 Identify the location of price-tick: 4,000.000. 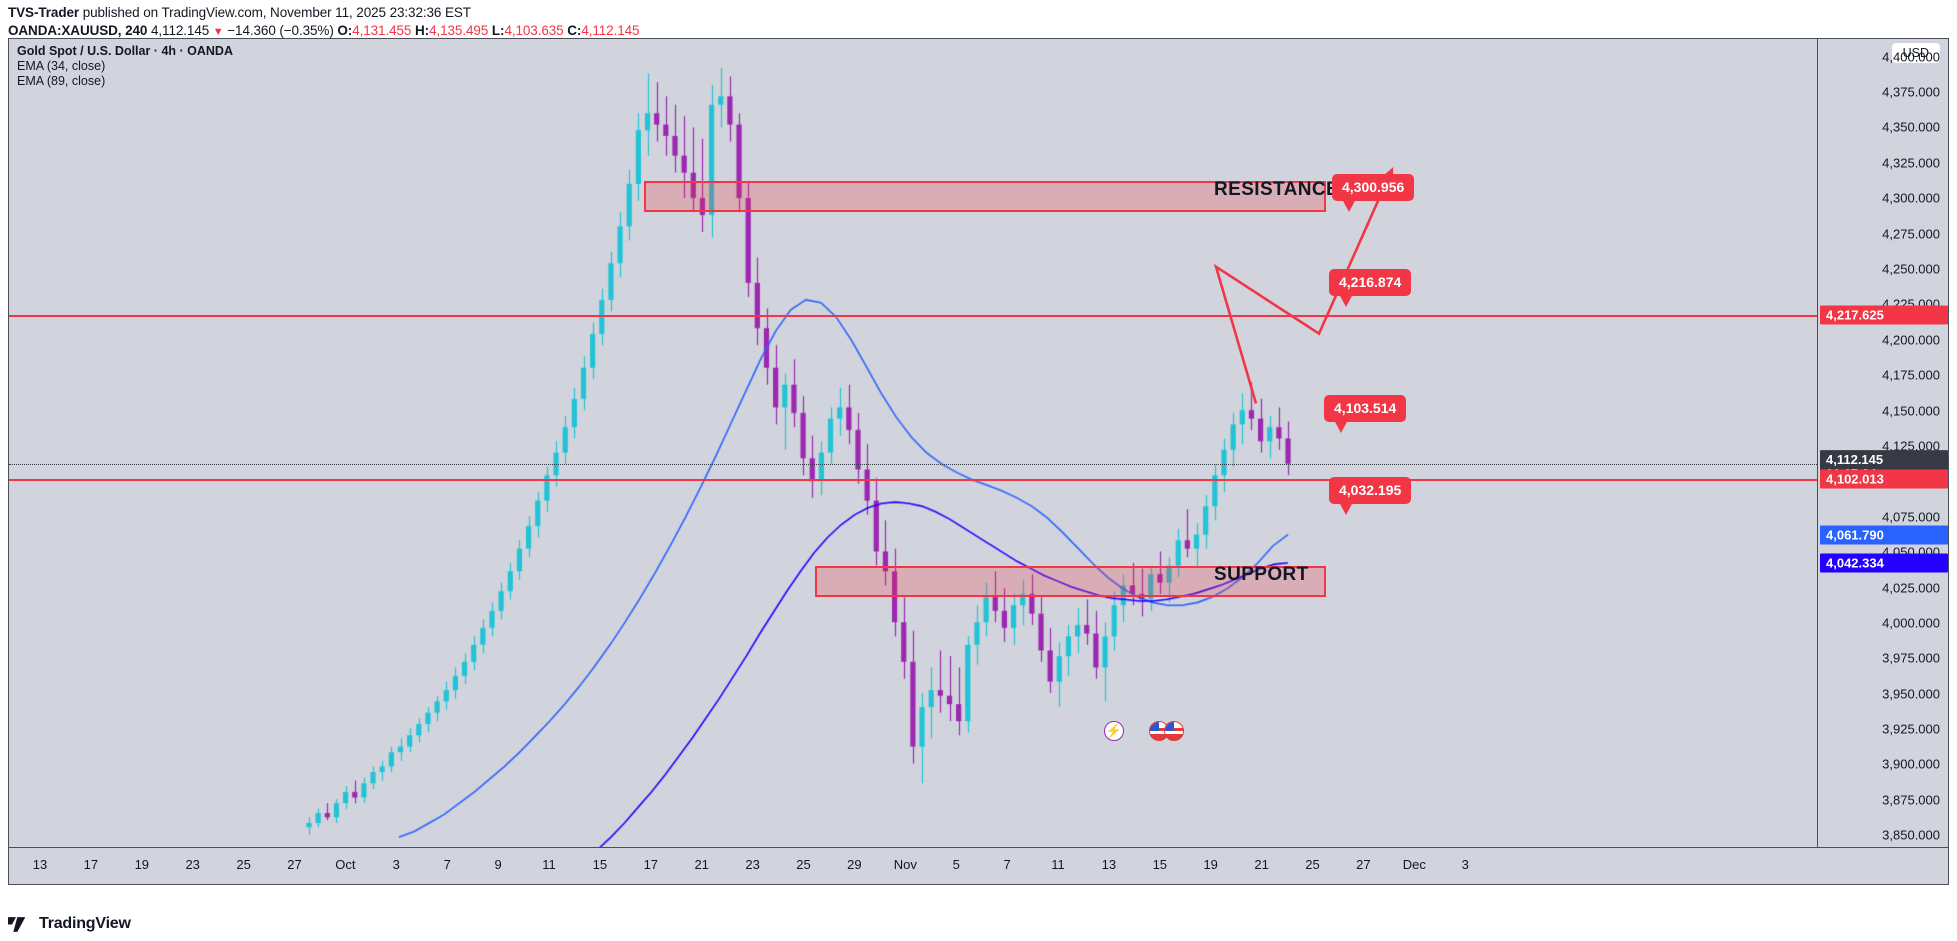
(1911, 623).